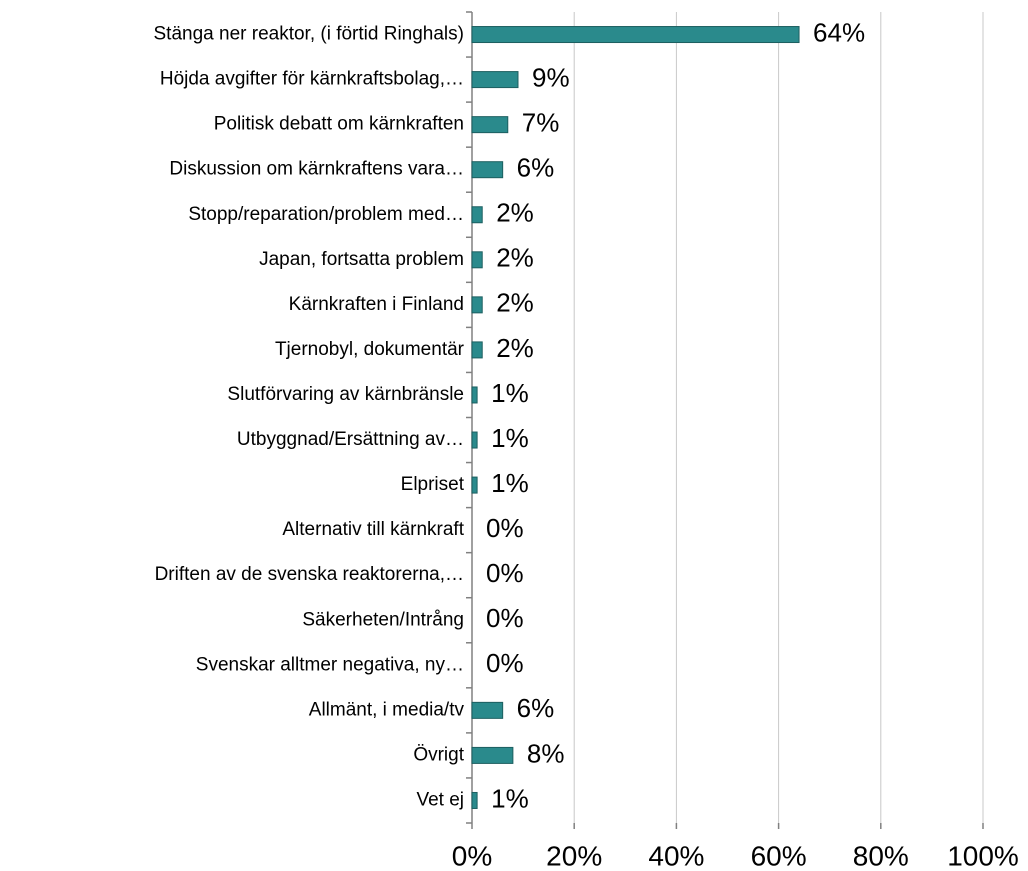 The image size is (1028, 871). I want to click on y-tick-label: Allmänt, i media/tv, so click(387, 709).